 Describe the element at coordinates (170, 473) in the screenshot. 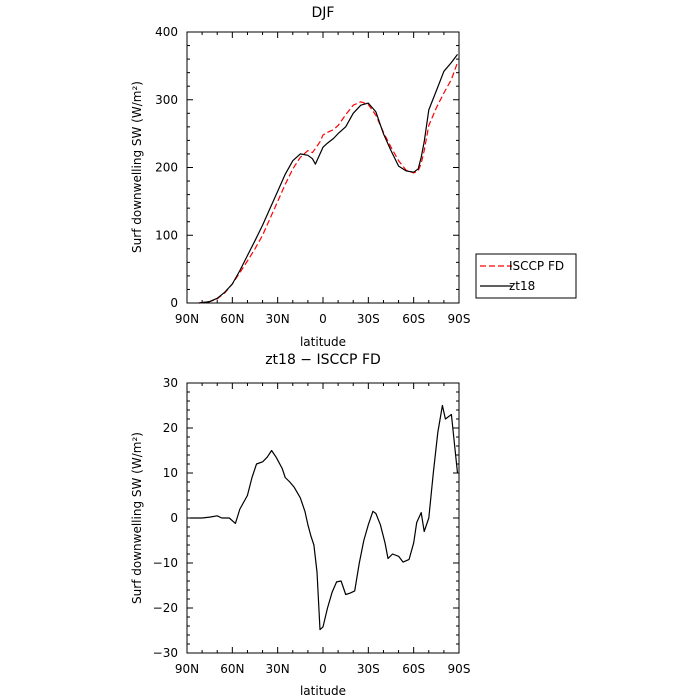

I see `bottom-y-tick-label: 10` at that location.